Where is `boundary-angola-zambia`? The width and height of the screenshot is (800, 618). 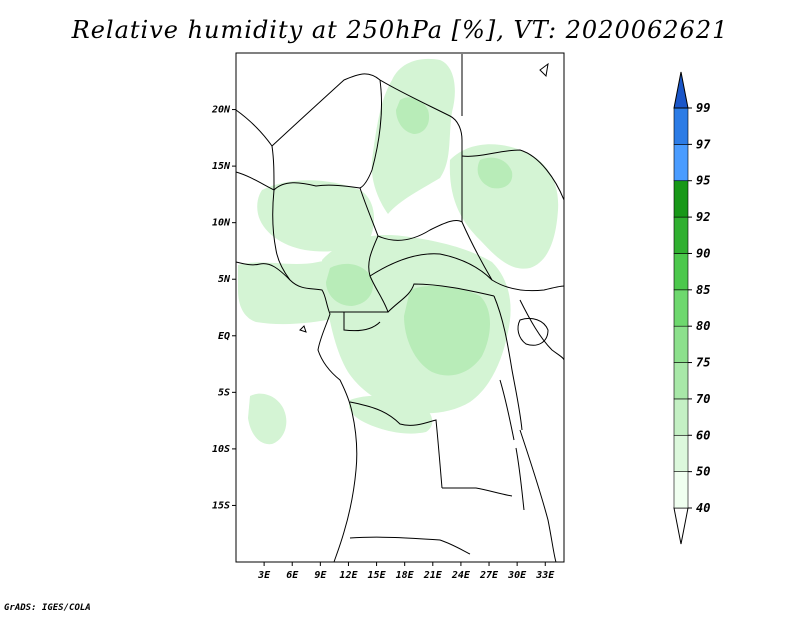
boundary-angola-zambia is located at coordinates (477, 492).